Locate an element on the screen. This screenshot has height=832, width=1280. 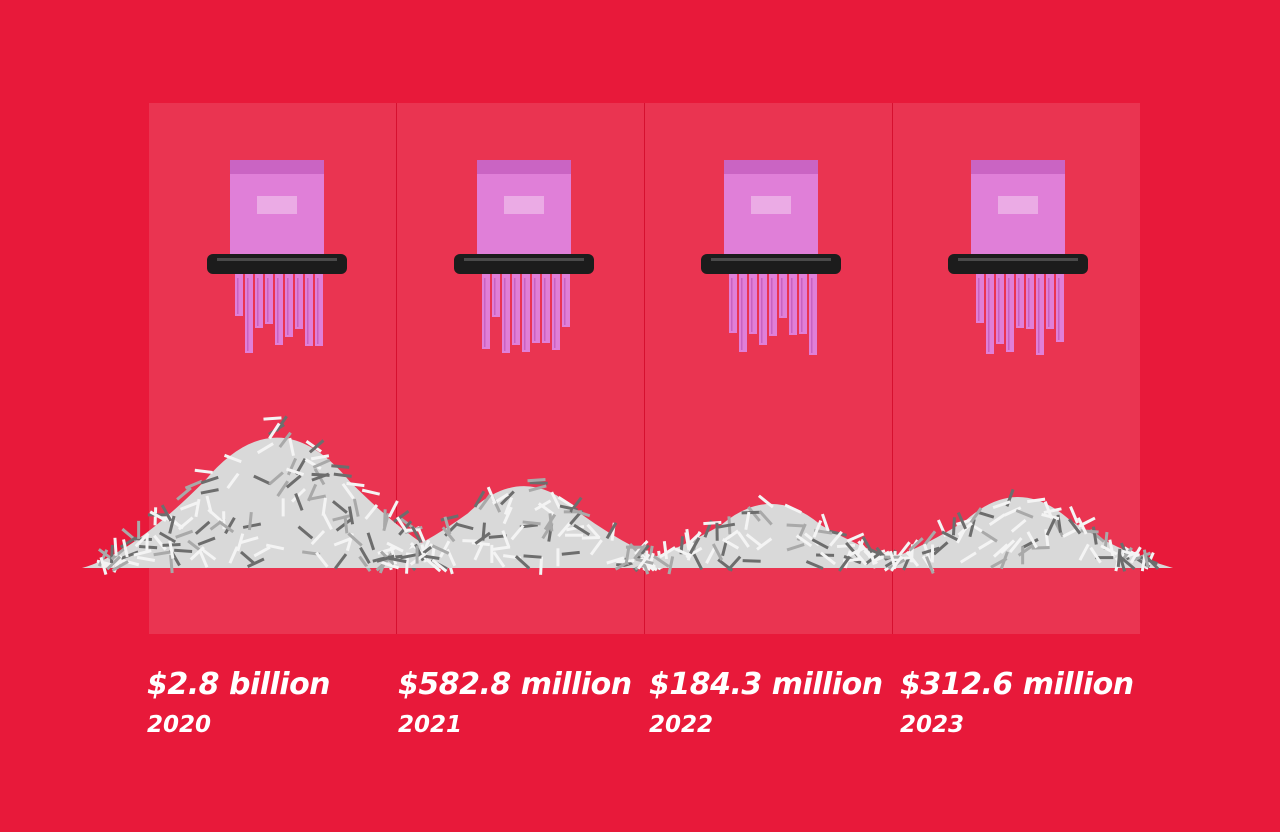
data-label: $582.8 million is located at coordinates (515, 684).